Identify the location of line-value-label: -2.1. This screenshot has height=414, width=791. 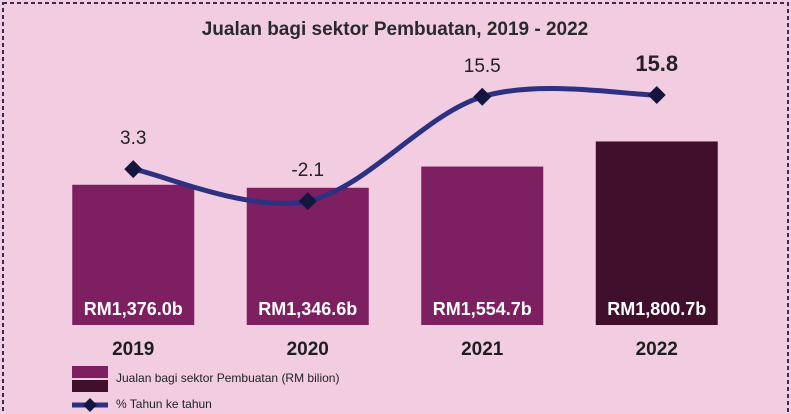
(307, 170).